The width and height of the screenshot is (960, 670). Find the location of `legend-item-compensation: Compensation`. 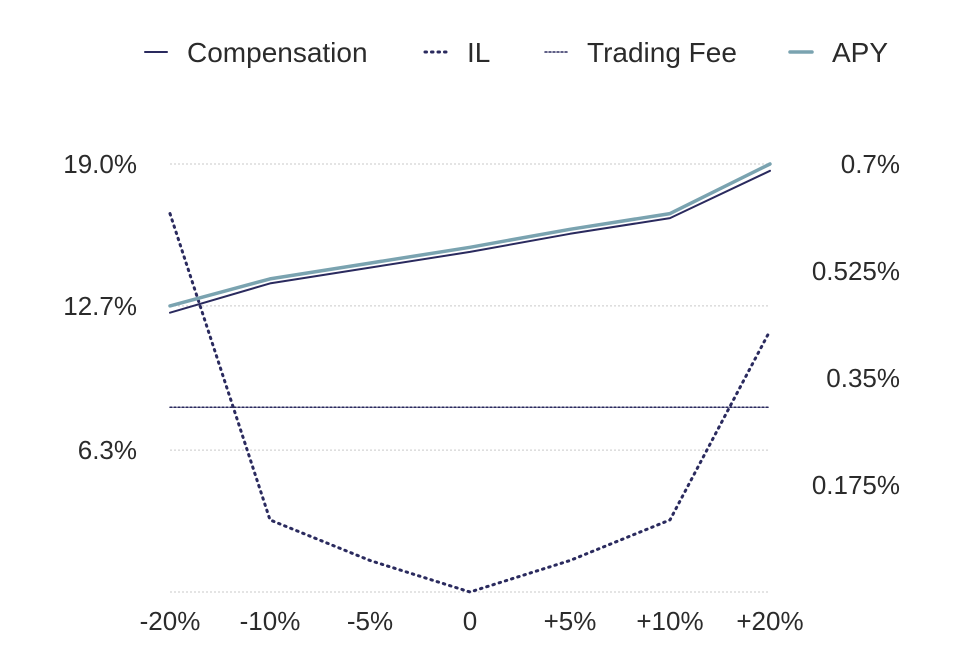

legend-item-compensation: Compensation is located at coordinates (256, 52).